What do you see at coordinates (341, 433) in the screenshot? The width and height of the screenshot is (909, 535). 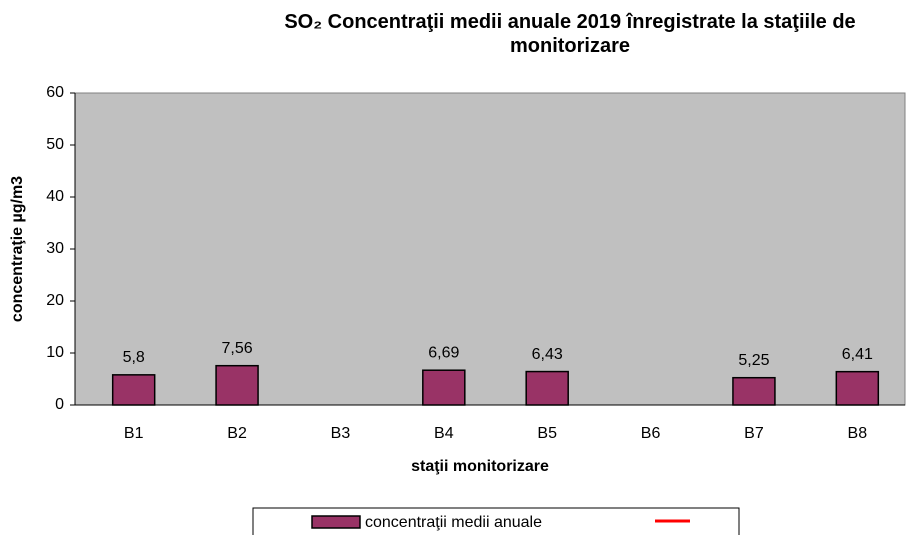 I see `x-tick-label: B3` at bounding box center [341, 433].